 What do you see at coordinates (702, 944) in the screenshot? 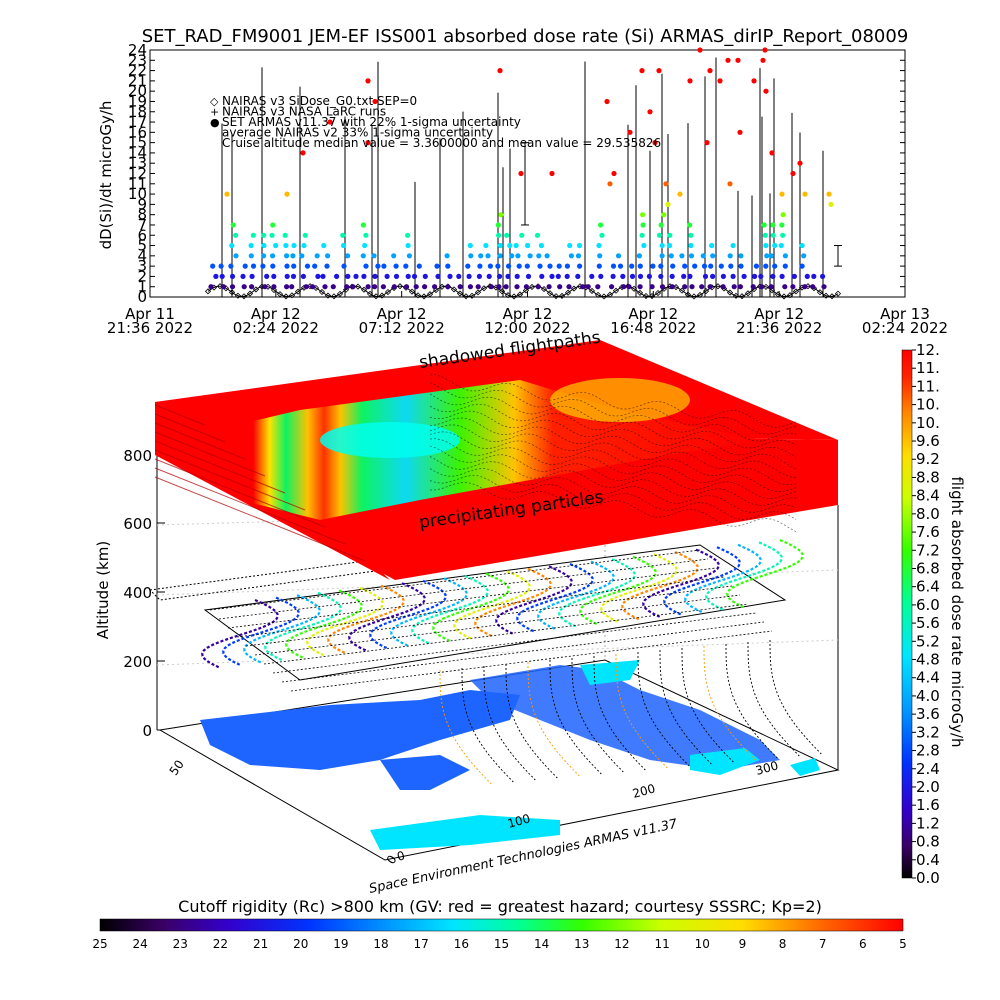
I see `cutoff-rigidity-tick-label: 10` at bounding box center [702, 944].